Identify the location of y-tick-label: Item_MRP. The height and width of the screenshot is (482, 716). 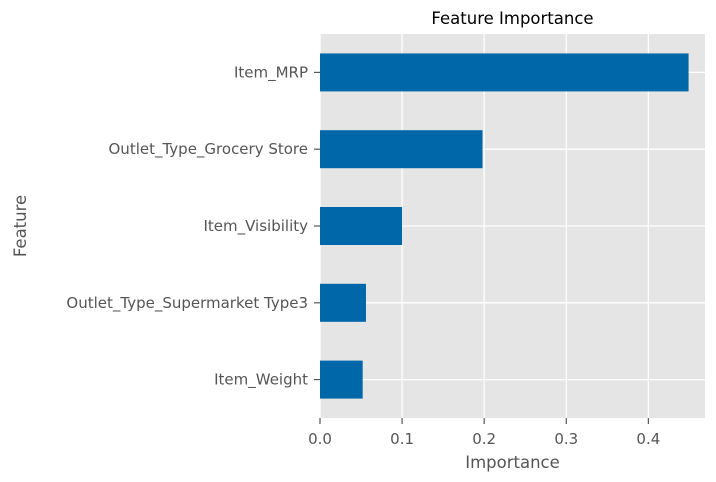
(271, 72).